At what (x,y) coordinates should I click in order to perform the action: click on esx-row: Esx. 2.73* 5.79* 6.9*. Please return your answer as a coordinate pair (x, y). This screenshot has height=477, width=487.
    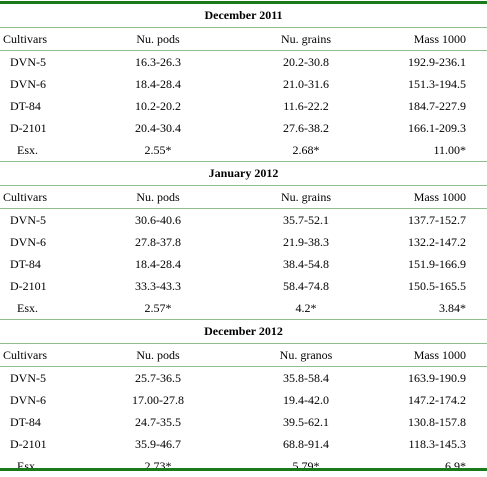
    Looking at the image, I should click on (243, 466).